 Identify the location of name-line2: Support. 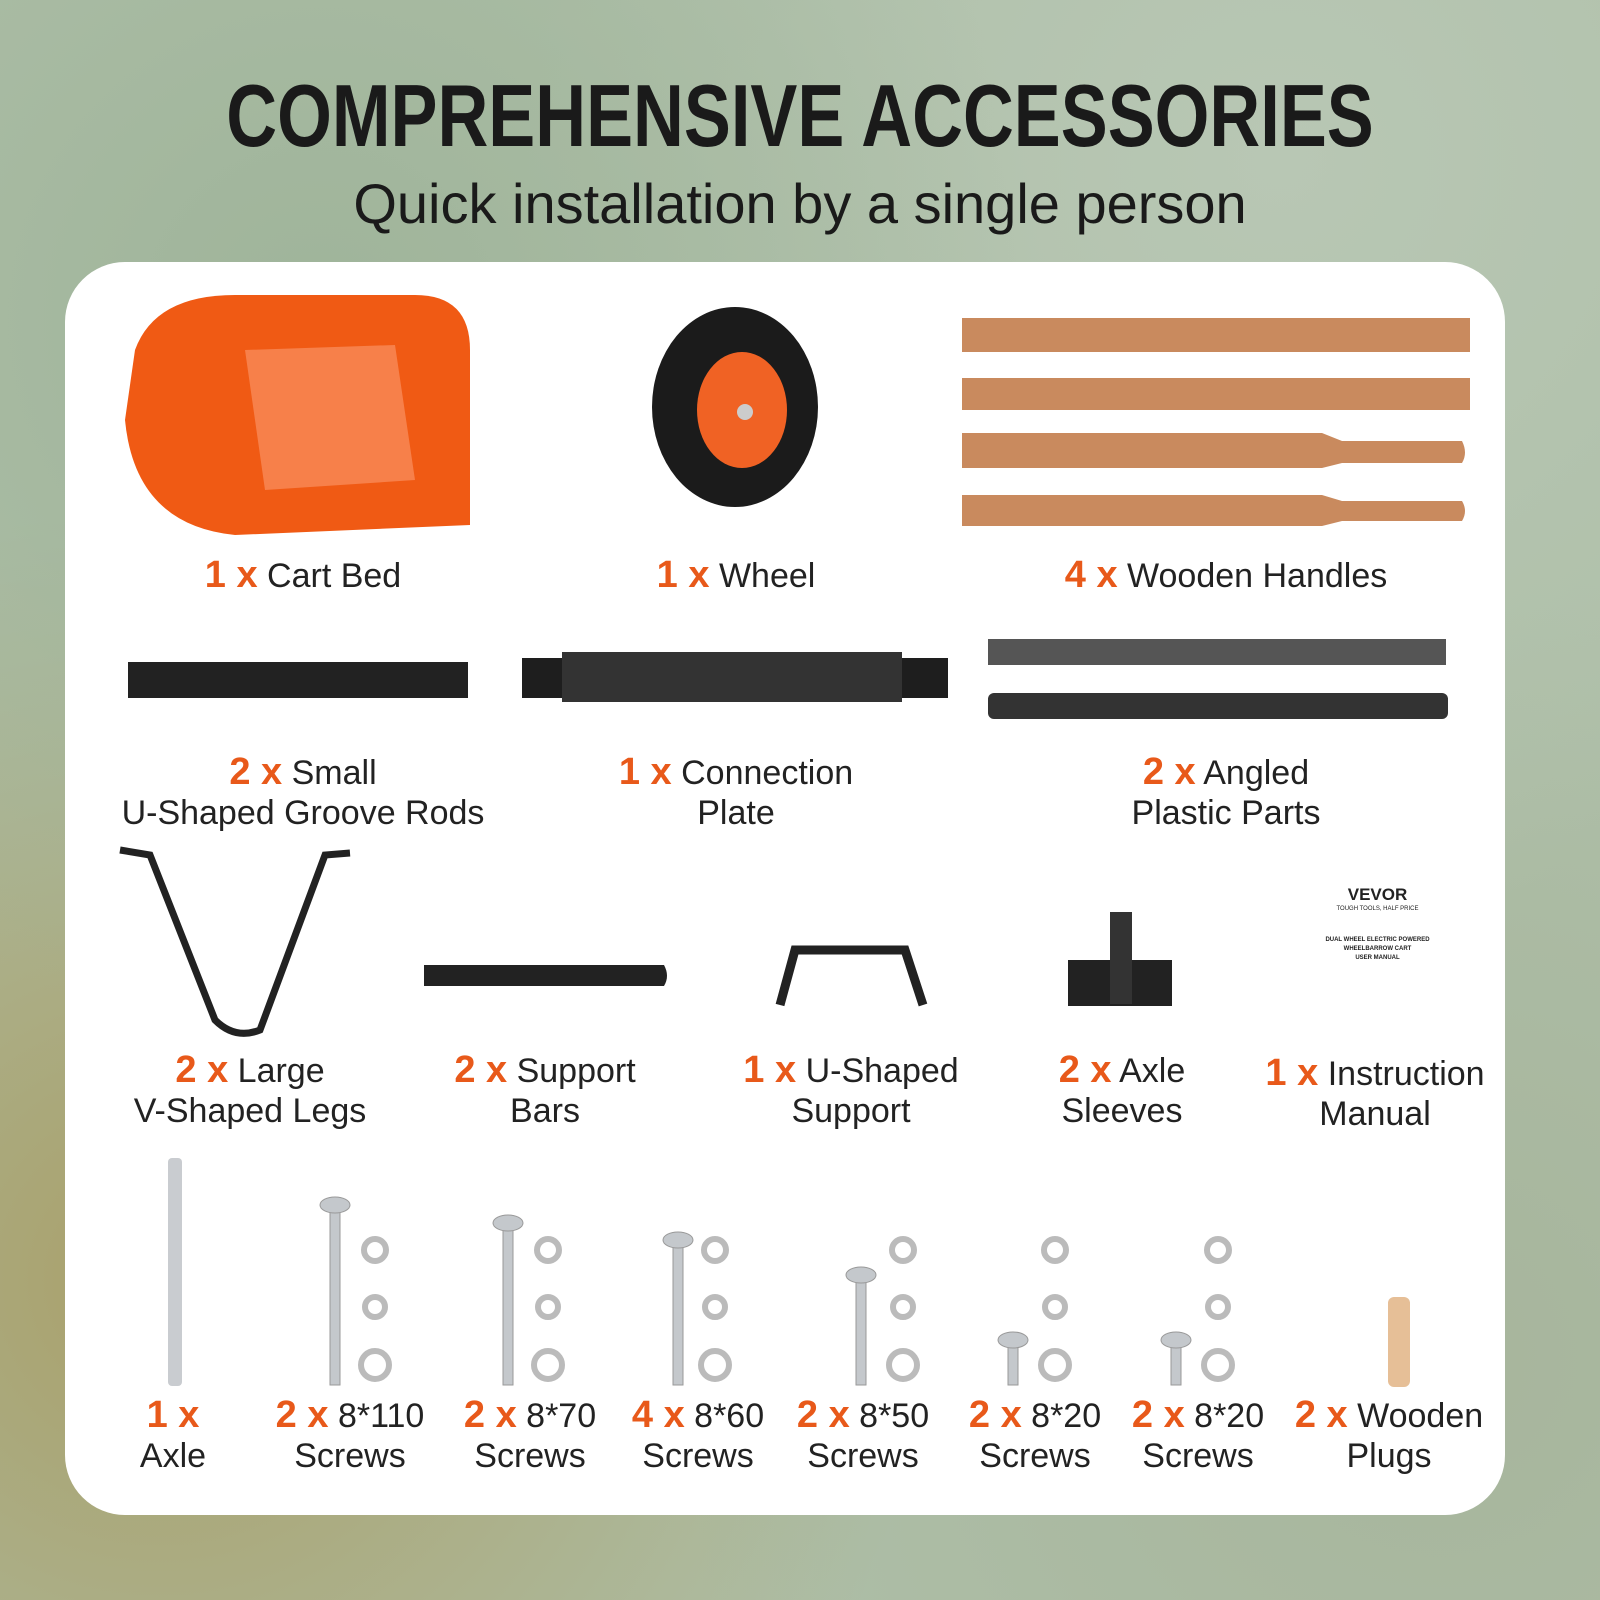
(851, 1111).